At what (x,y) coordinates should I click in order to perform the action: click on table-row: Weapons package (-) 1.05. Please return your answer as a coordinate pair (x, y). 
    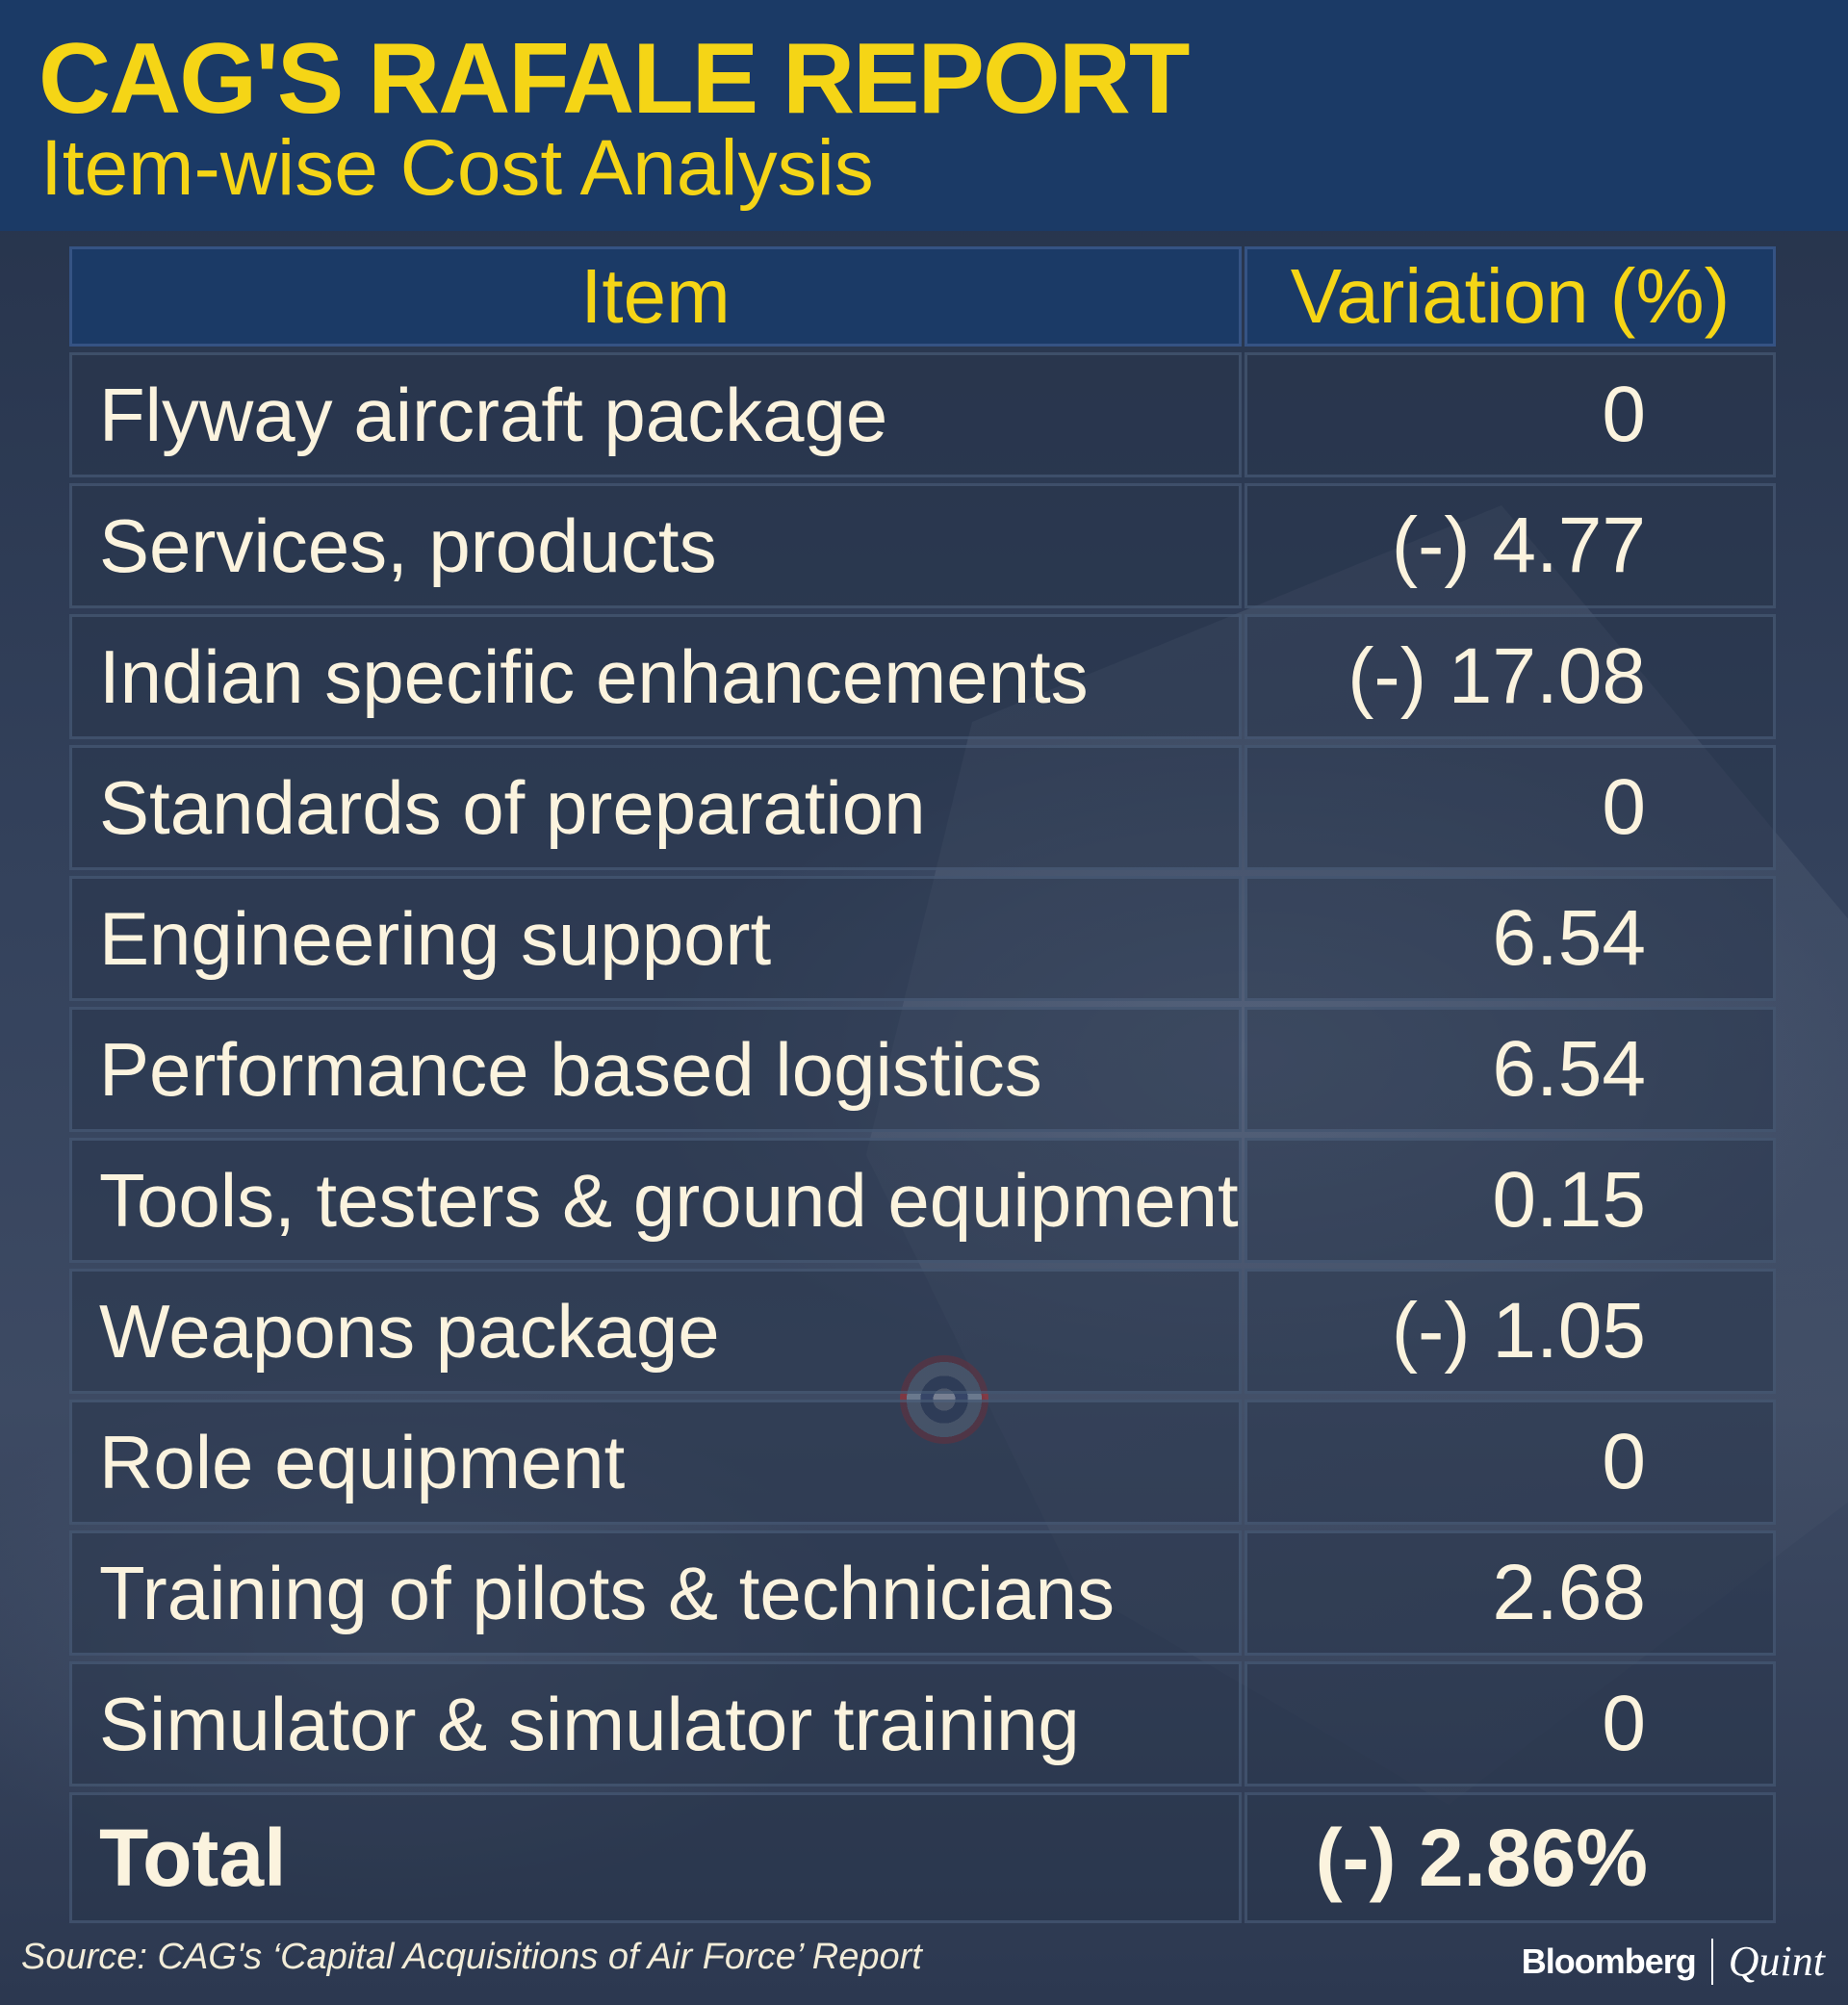
    Looking at the image, I should click on (924, 1335).